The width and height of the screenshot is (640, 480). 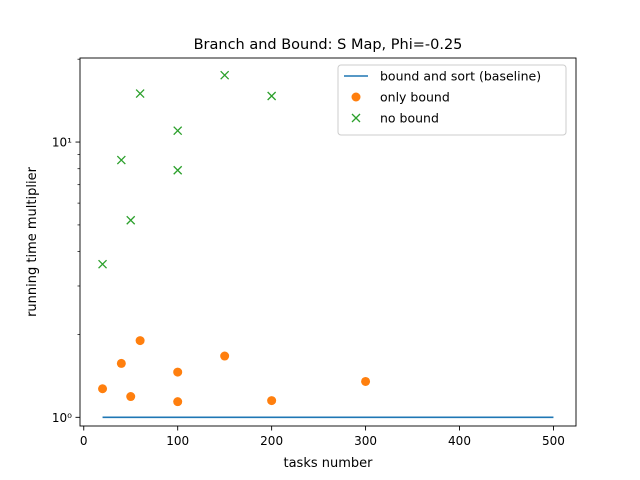 What do you see at coordinates (415, 97) in the screenshot?
I see `legend-label: only bound` at bounding box center [415, 97].